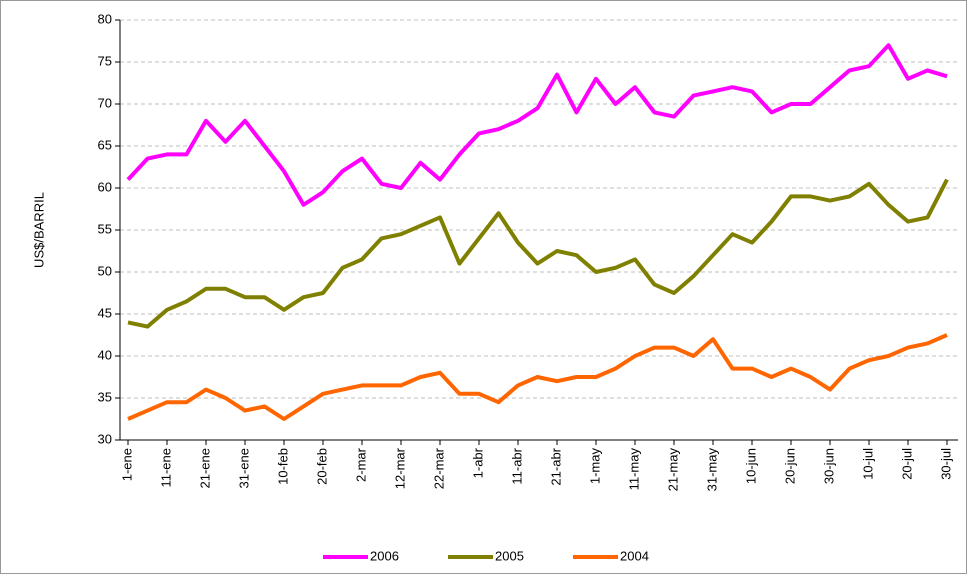 The height and width of the screenshot is (575, 968). I want to click on y-tick-label: 50, so click(105, 270).